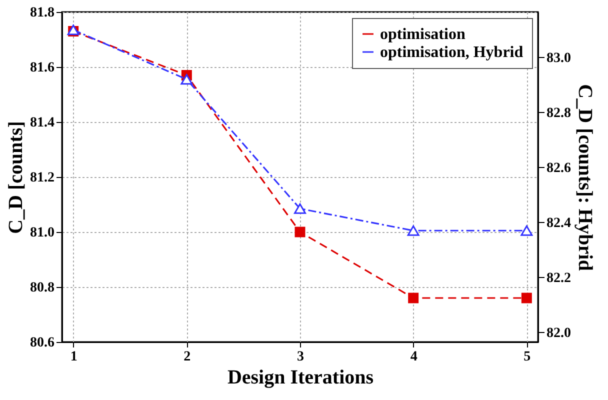 This screenshot has height=400, width=608. What do you see at coordinates (558, 58) in the screenshot?
I see `y2-tick-label: 83.0` at bounding box center [558, 58].